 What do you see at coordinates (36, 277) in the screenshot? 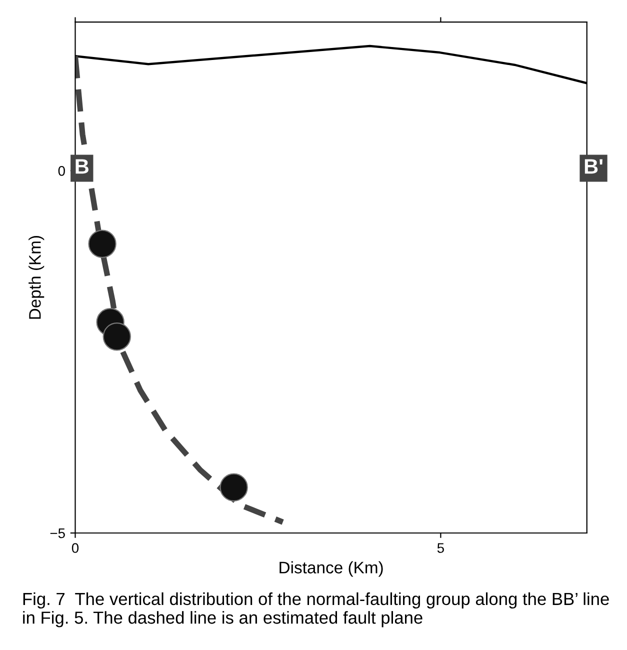
I see `y-axis-title: Depth (Km)` at bounding box center [36, 277].